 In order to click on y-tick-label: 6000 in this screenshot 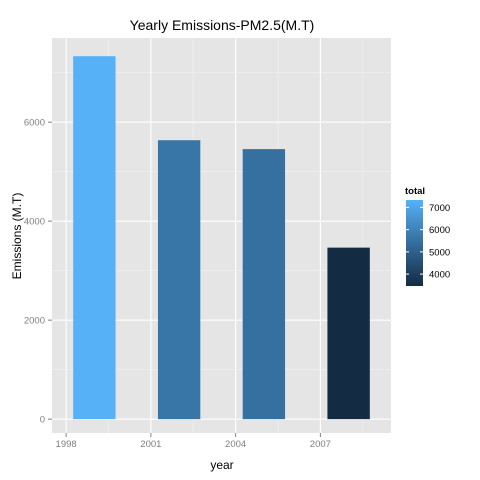, I will do `click(34, 123)`.